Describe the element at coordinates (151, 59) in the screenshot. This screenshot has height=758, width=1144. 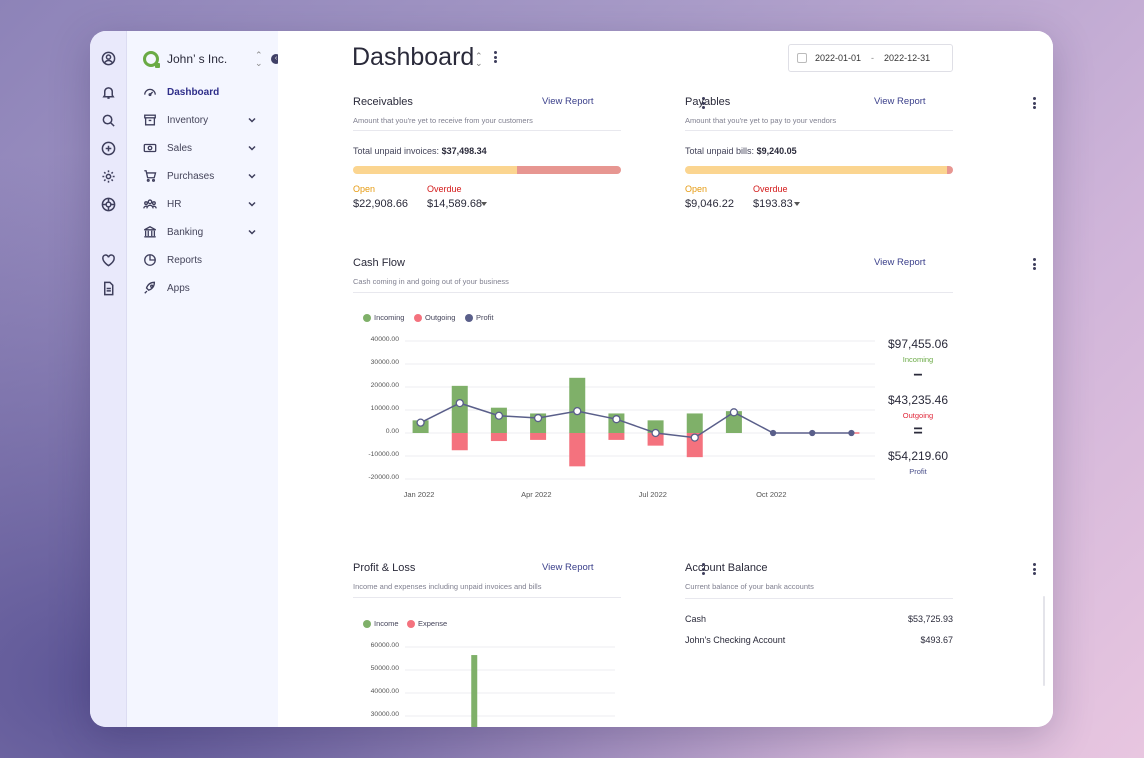
I see `app-logo` at that location.